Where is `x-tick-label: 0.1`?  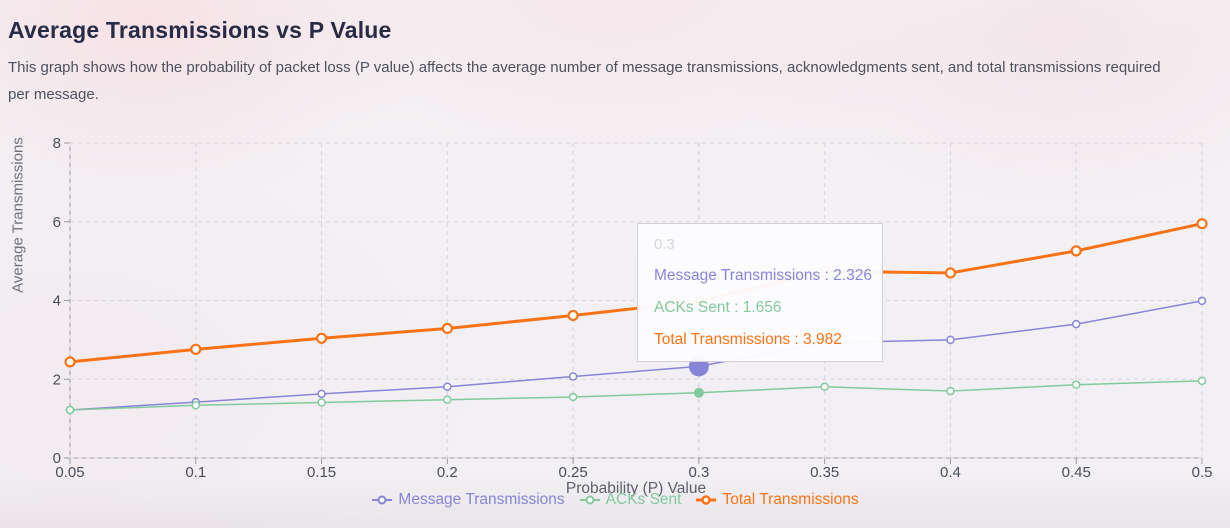 x-tick-label: 0.1 is located at coordinates (195, 472).